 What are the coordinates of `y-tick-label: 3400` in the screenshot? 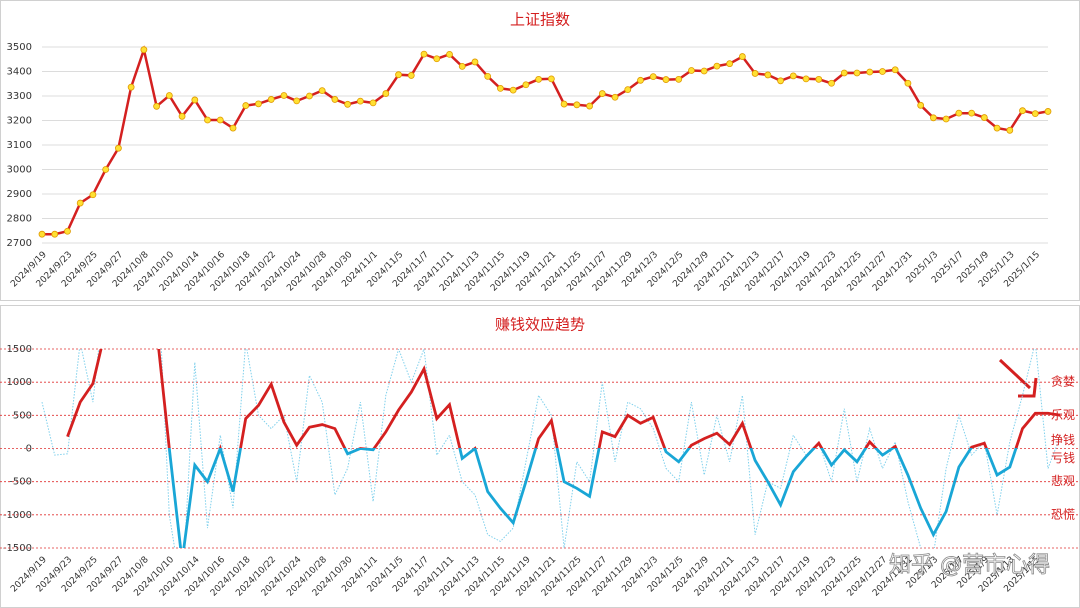 It's located at (19, 72).